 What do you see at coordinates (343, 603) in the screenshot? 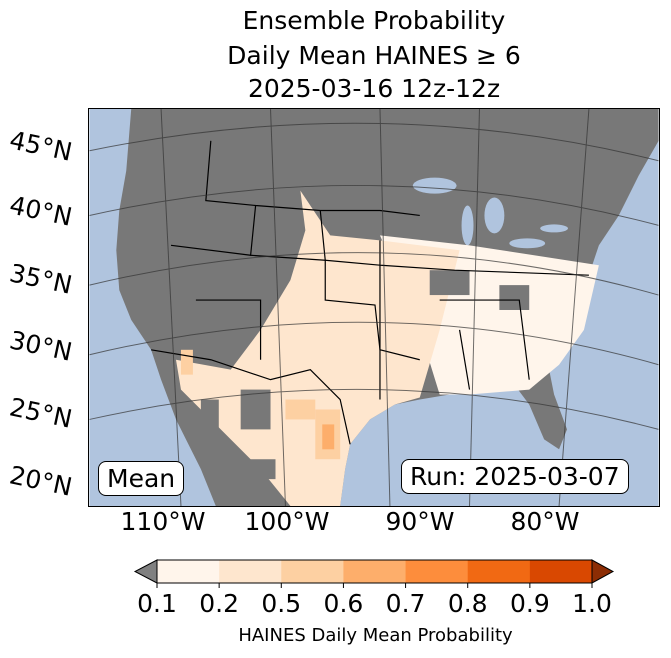
I see `colorbar-tick-label: 0.6` at bounding box center [343, 603].